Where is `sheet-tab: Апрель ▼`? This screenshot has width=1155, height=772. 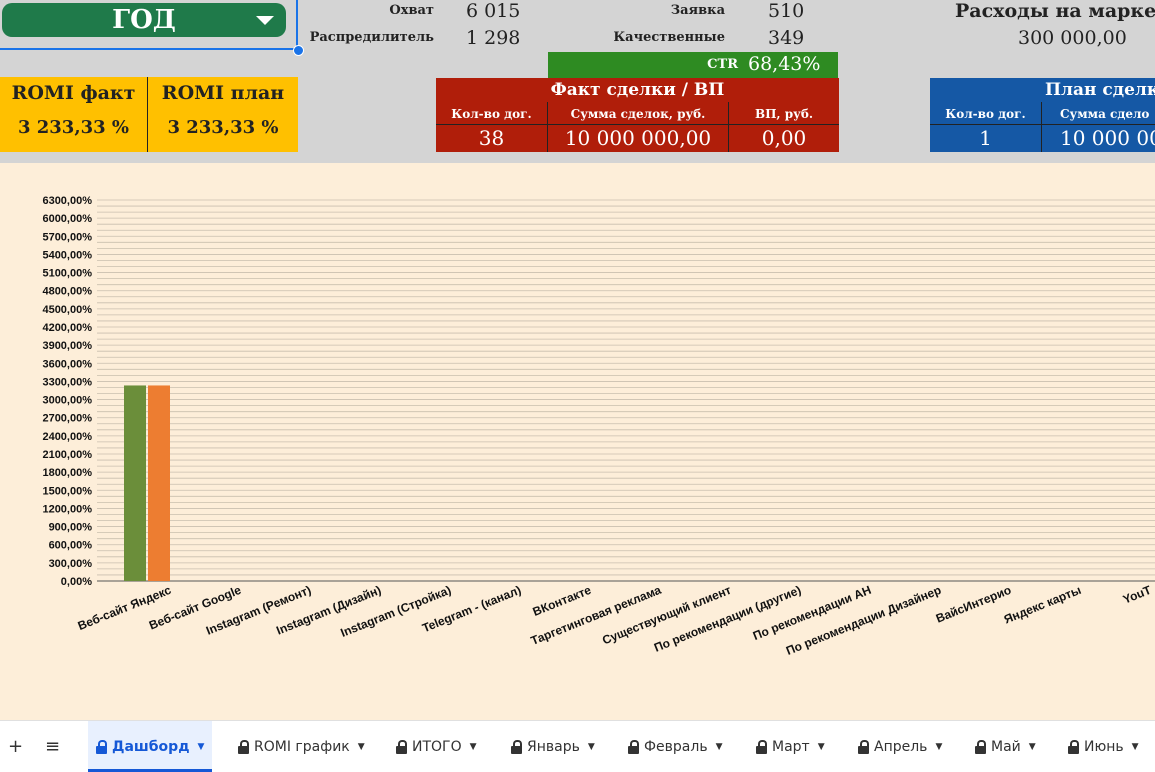 sheet-tab: Апрель ▼ is located at coordinates (900, 746).